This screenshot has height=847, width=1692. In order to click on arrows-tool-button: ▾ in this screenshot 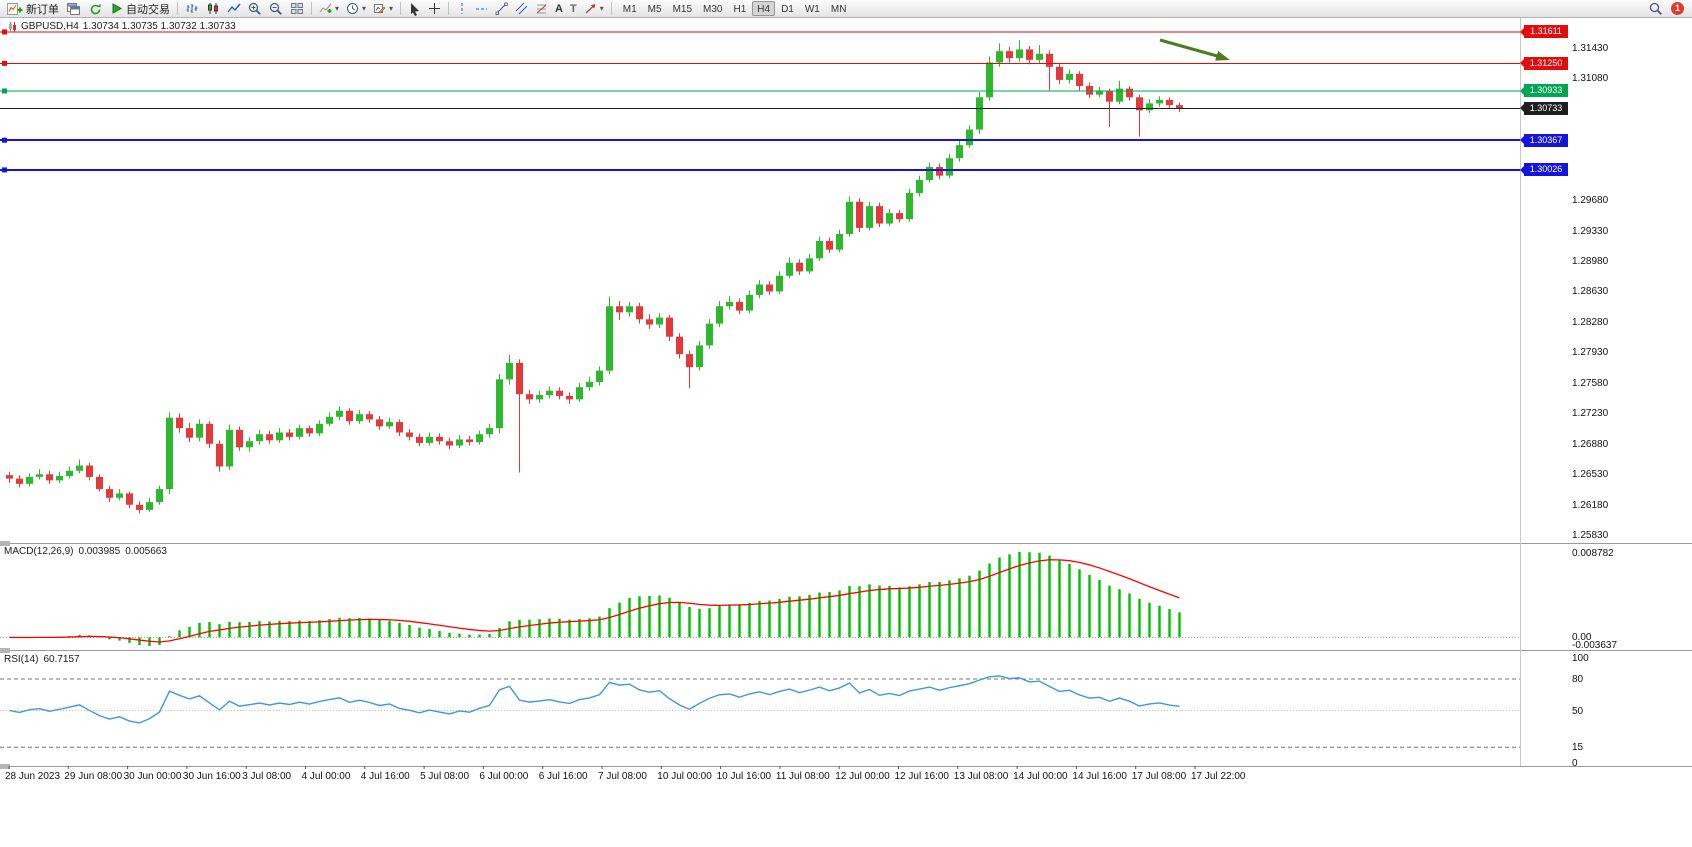, I will do `click(594, 9)`.